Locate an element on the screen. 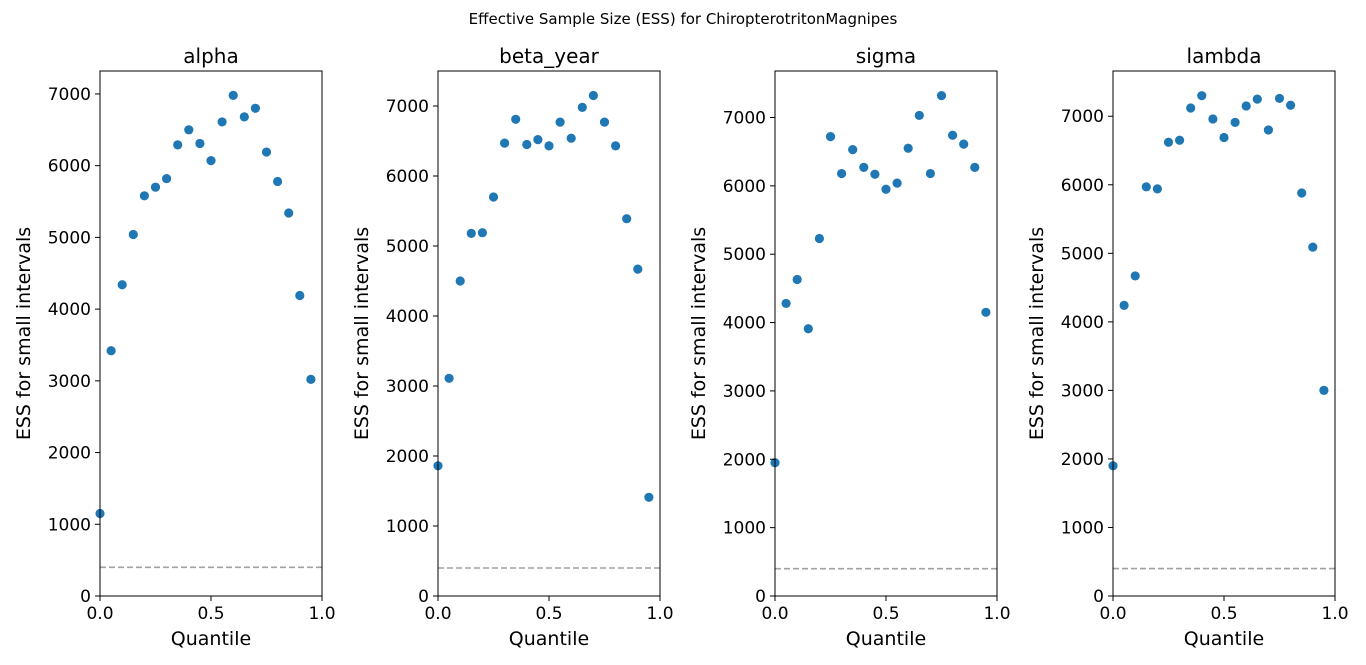  panel-title: alpha is located at coordinates (210, 56).